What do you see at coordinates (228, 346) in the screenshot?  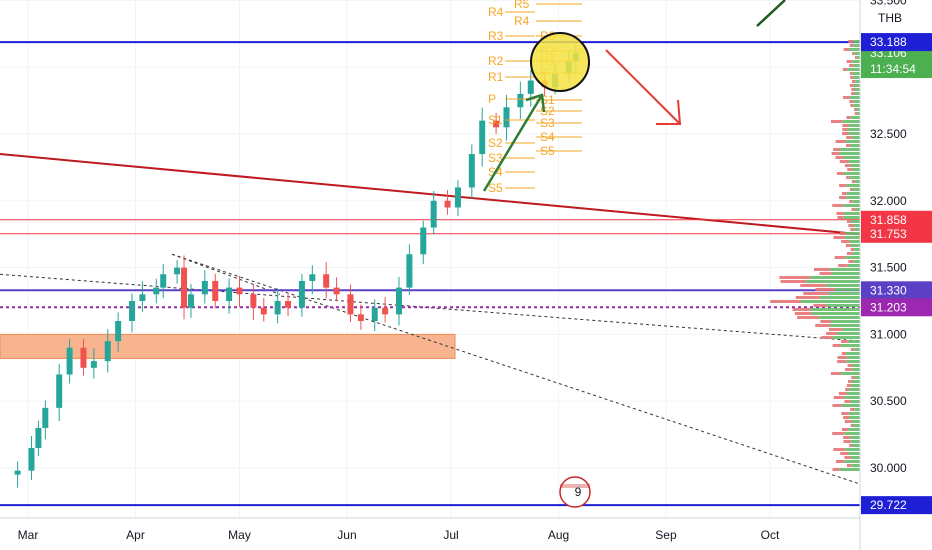 I see `demand-zone-rect` at bounding box center [228, 346].